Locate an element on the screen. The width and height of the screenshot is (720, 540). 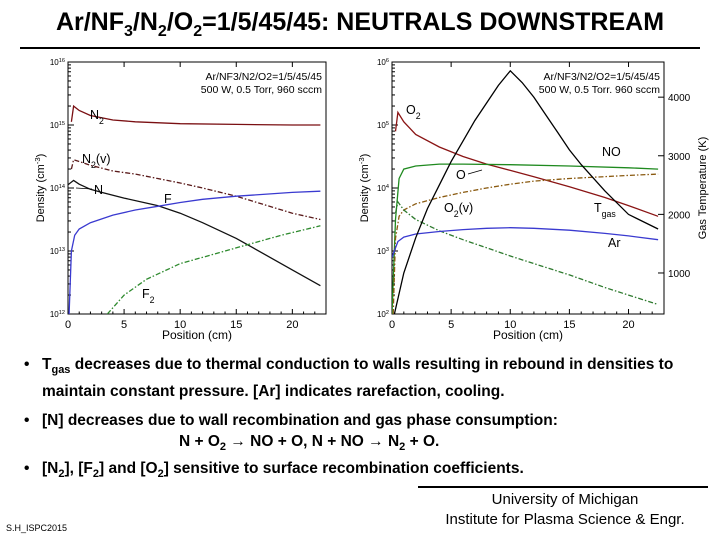
series-line-o2-v- is located at coordinates (526, 253).